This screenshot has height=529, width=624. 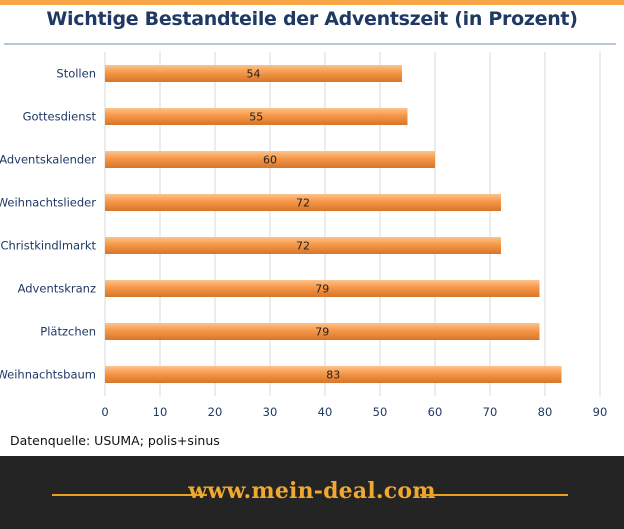 I want to click on data-source-note: Datenquelle: USUMA; polis+sinus, so click(x=115, y=440).